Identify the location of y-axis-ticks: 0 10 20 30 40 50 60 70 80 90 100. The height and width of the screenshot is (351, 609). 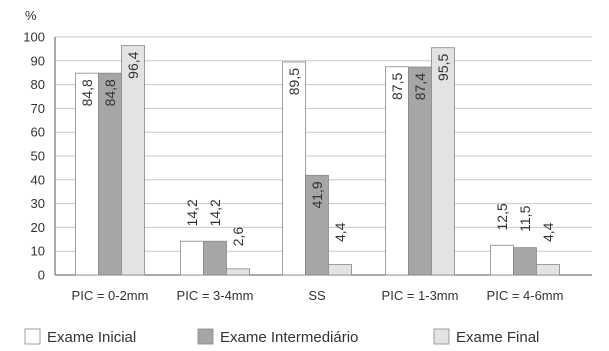
(34, 156).